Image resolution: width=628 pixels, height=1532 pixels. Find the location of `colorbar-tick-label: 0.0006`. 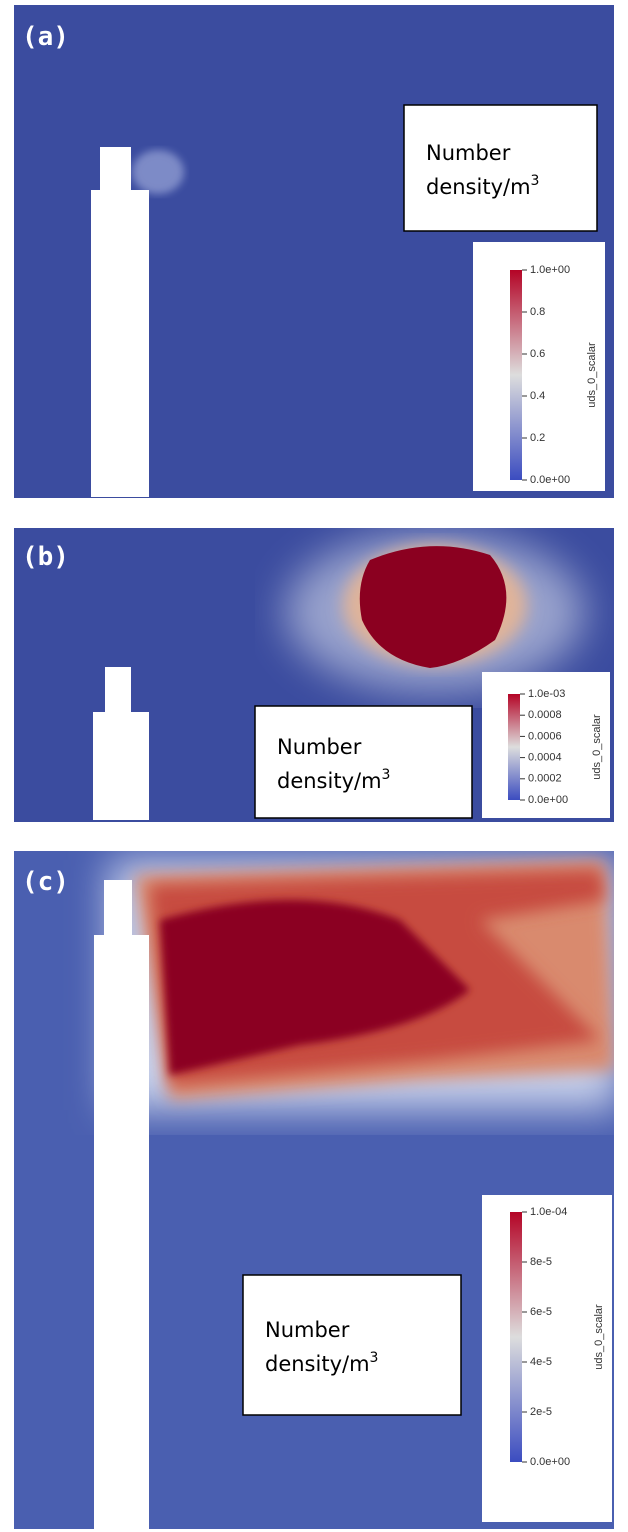

colorbar-tick-label: 0.0006 is located at coordinates (545, 736).